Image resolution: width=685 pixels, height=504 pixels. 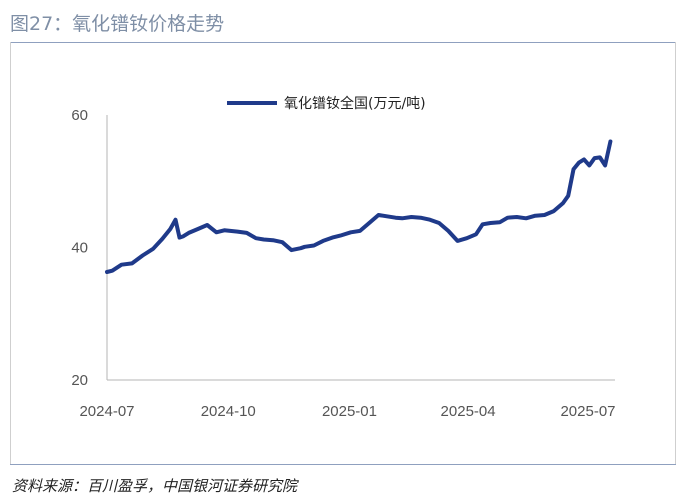 I want to click on y-tick-label: 60, so click(x=79, y=115).